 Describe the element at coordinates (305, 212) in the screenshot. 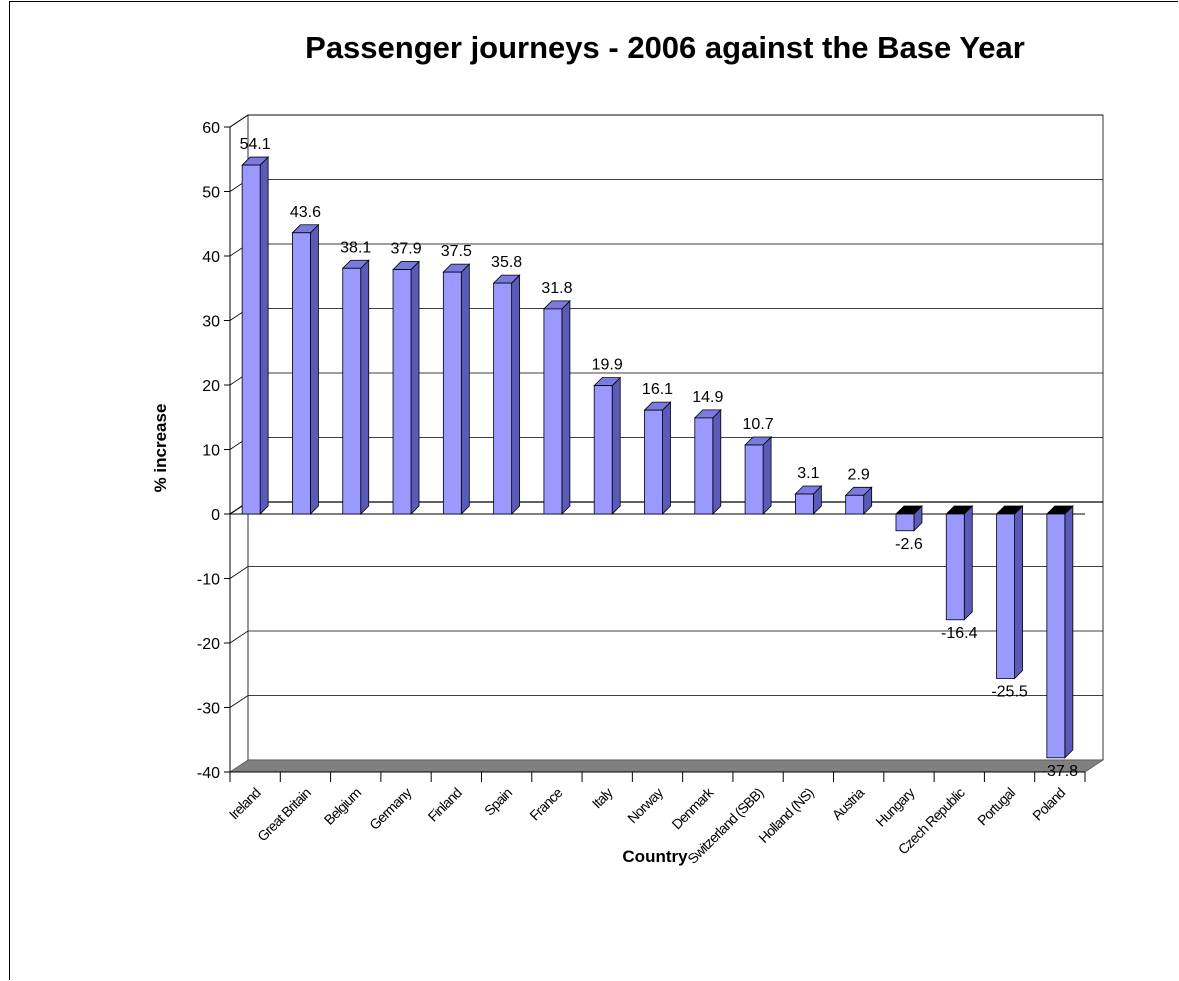

I see `data-label: 43.6` at that location.